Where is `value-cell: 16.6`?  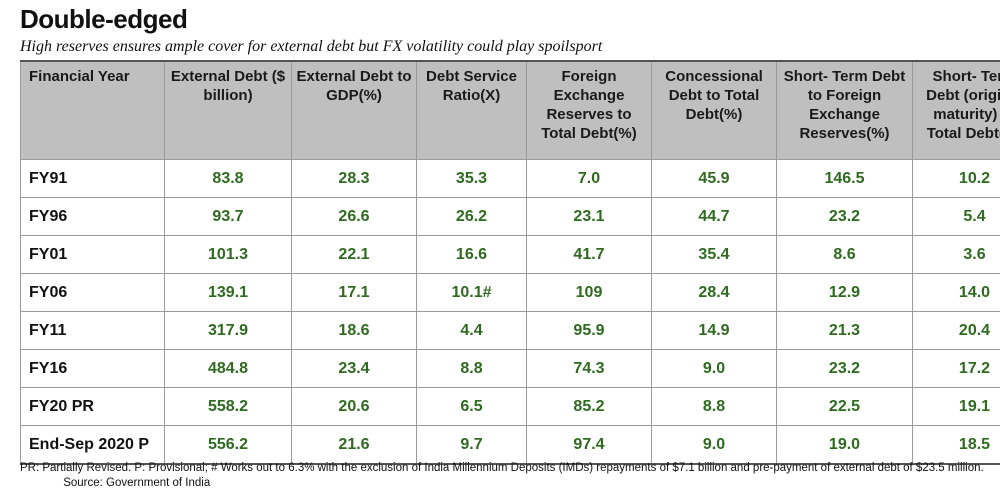 value-cell: 16.6 is located at coordinates (471, 254).